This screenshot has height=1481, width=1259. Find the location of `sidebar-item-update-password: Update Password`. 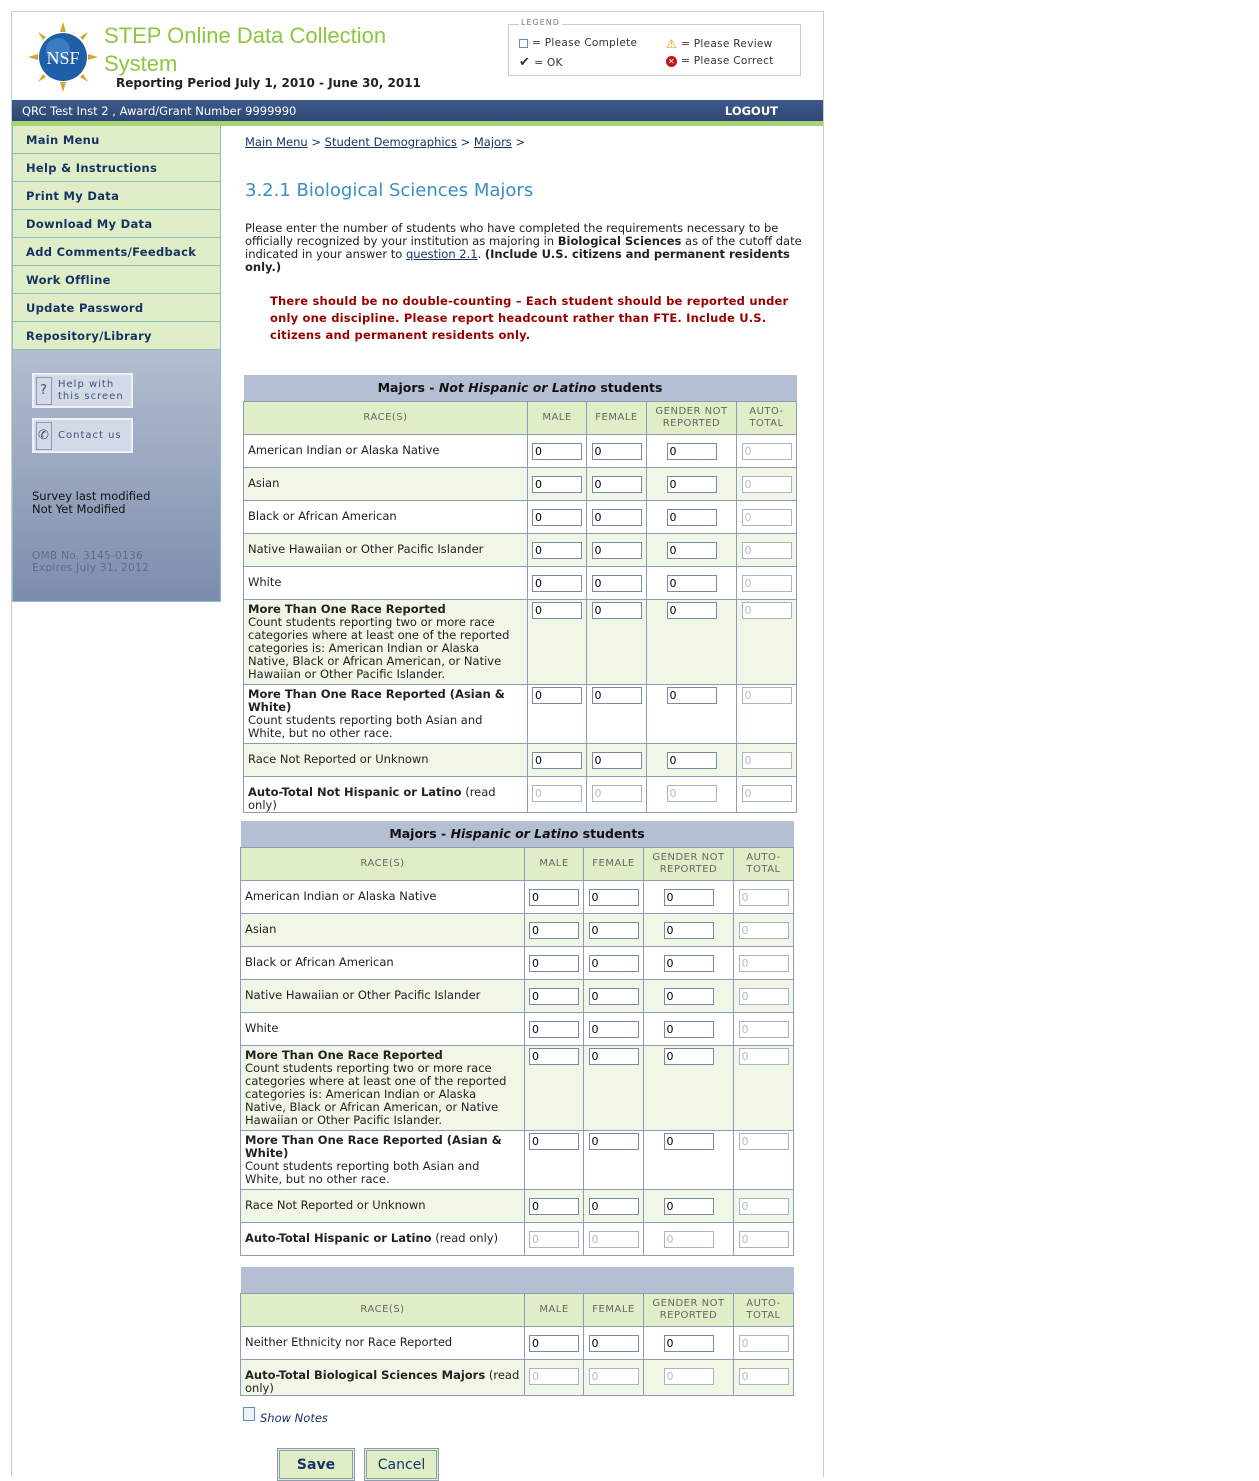

sidebar-item-update-password: Update Password is located at coordinates (116, 308).